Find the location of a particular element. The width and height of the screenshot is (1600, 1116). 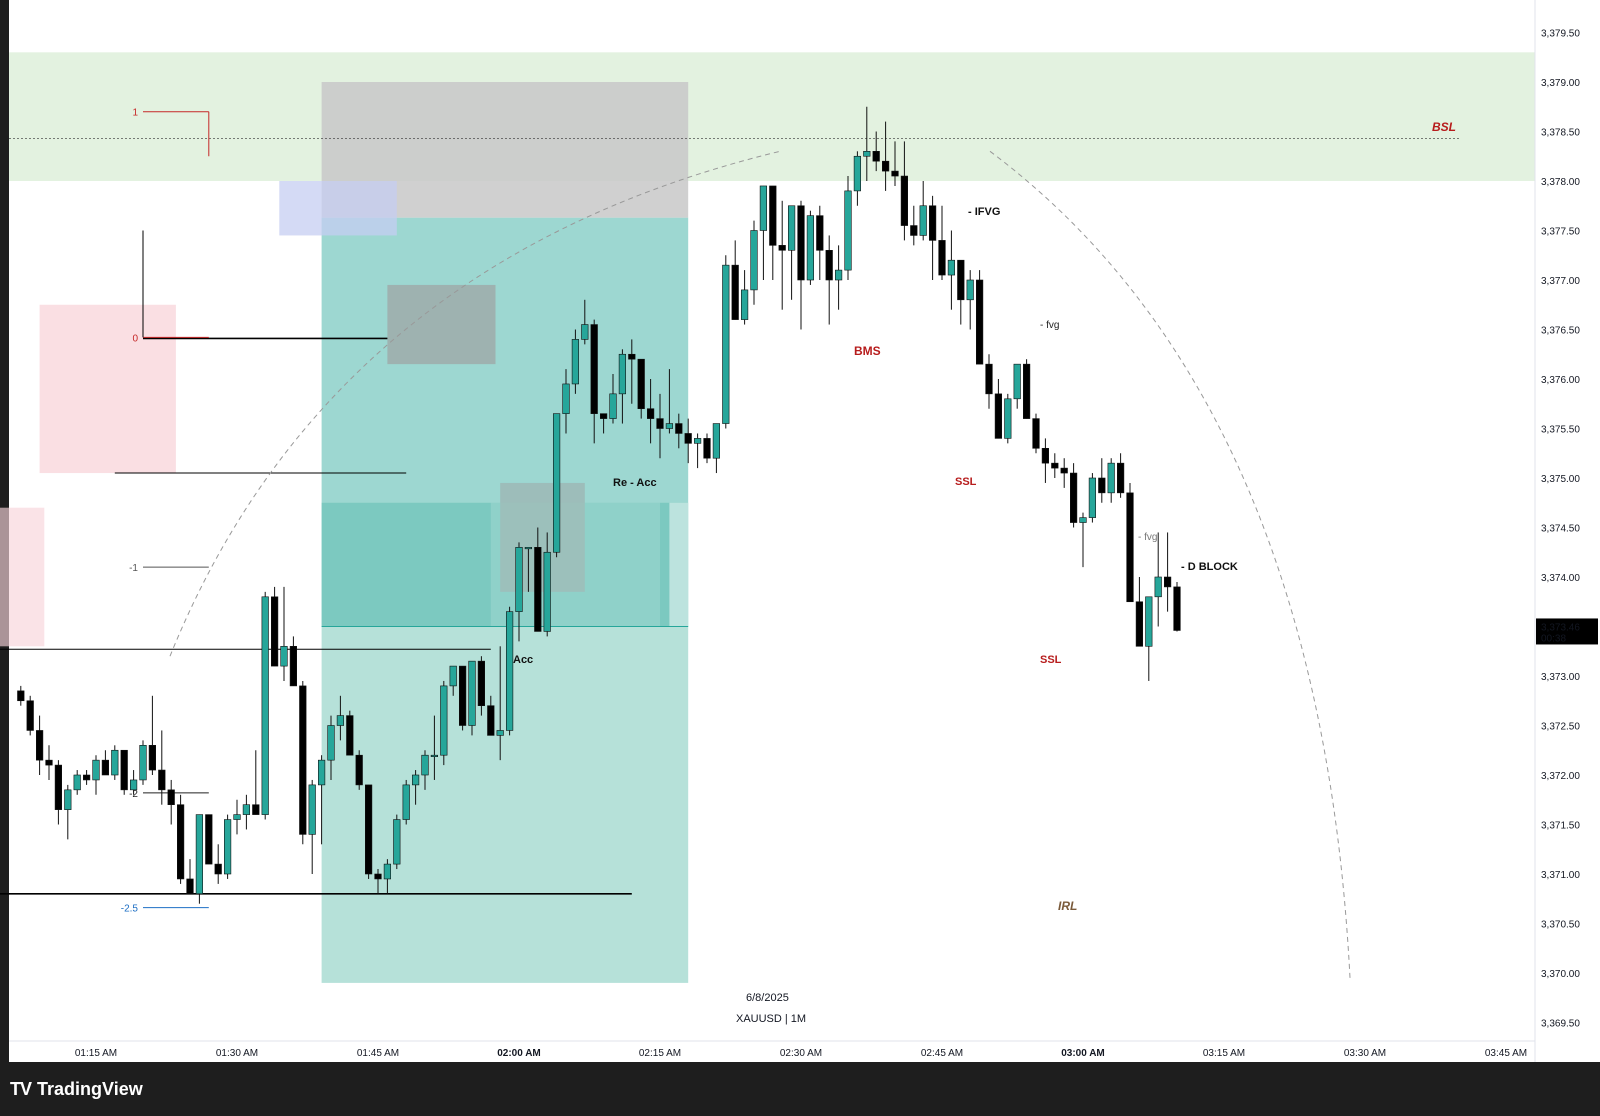

tradingview-brand: TV TradingView is located at coordinates (76, 1089).